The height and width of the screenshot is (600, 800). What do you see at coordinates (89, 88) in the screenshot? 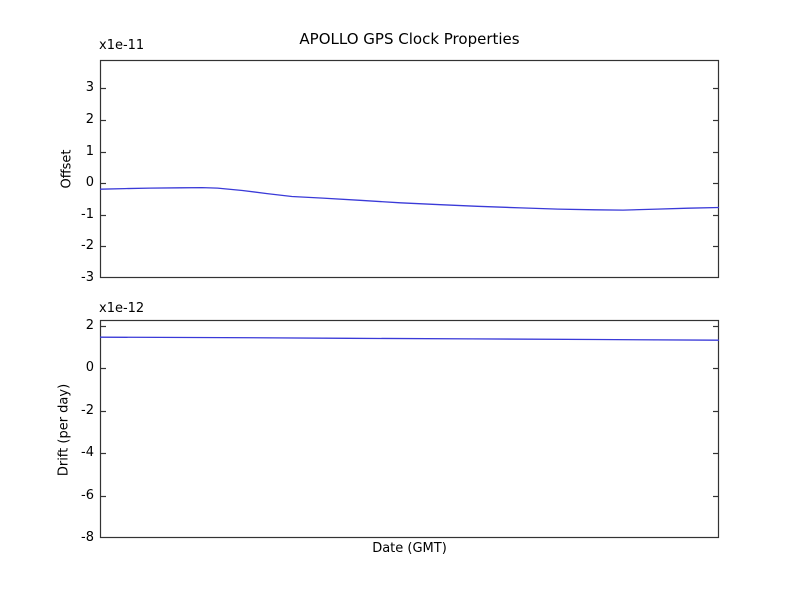
I see `y-tick-label: 3` at bounding box center [89, 88].